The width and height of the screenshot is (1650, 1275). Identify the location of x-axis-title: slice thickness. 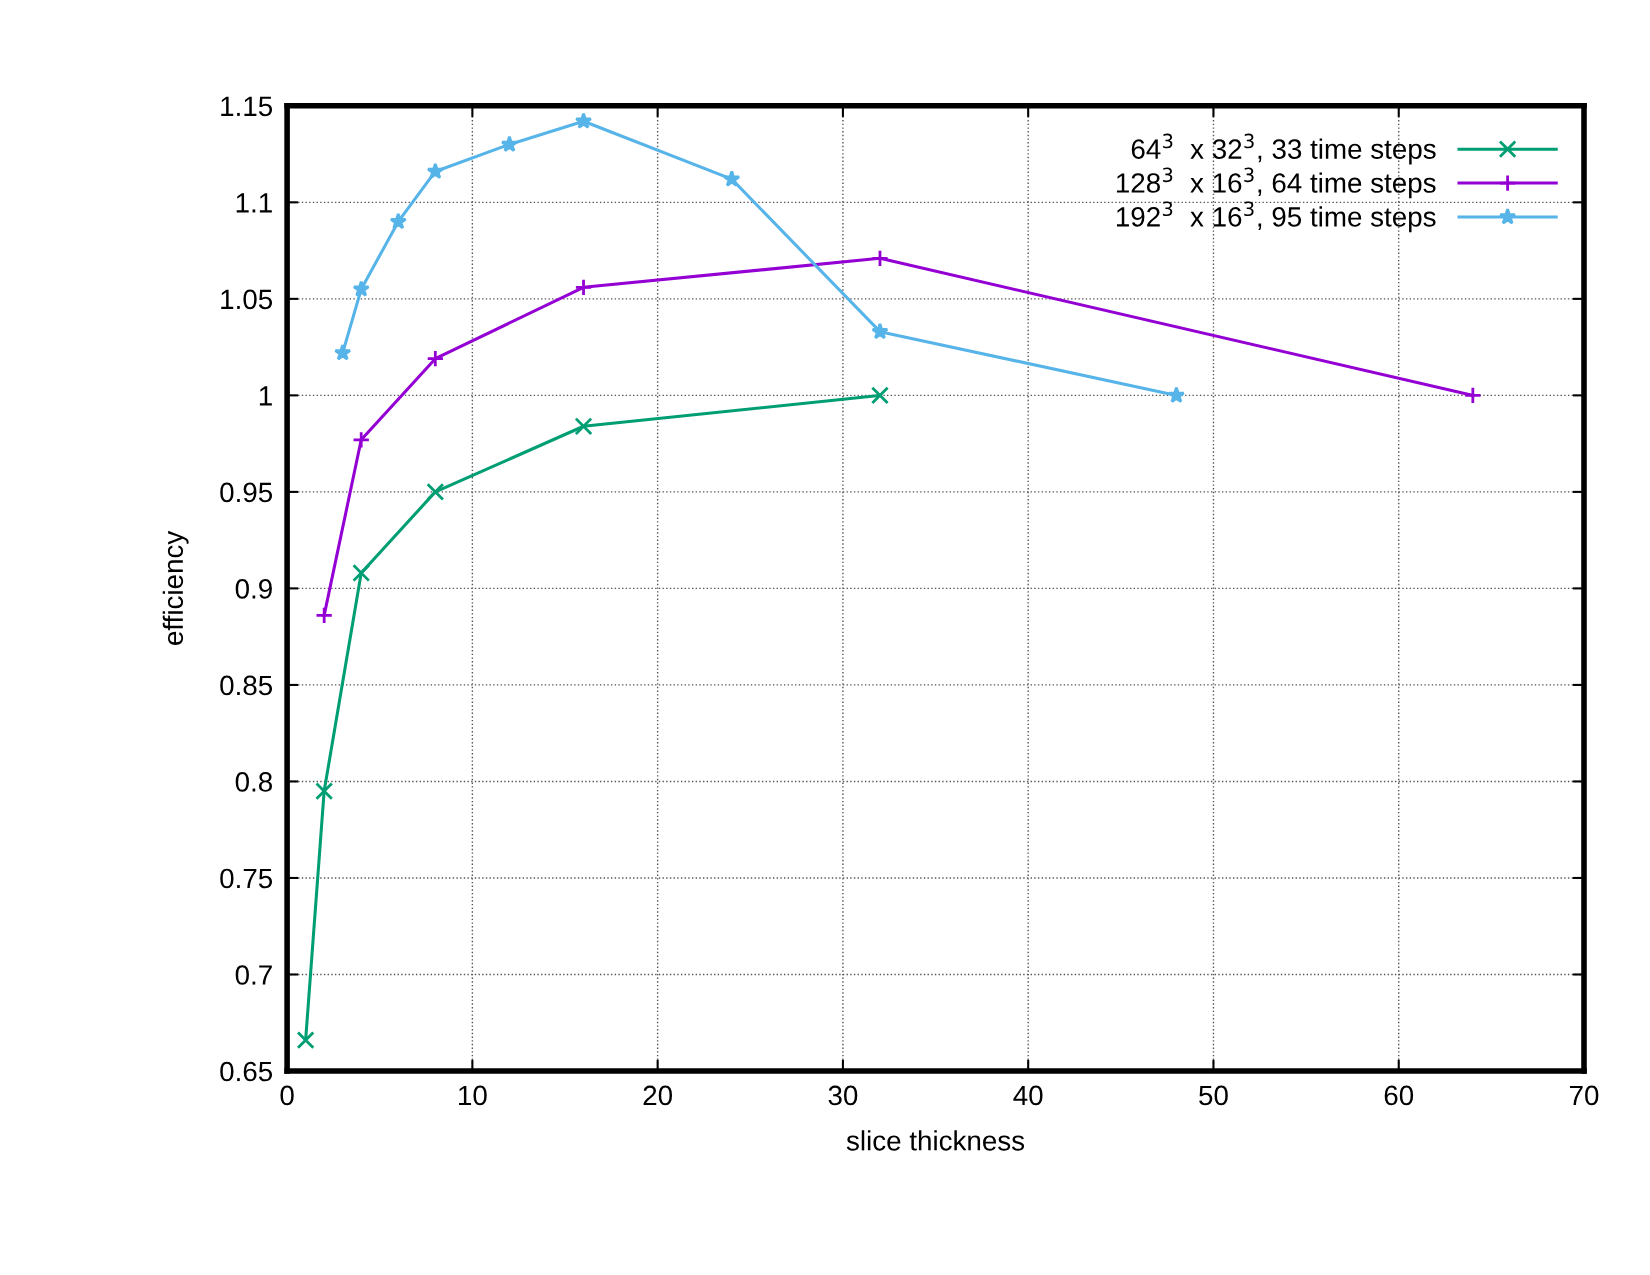
(935, 1140).